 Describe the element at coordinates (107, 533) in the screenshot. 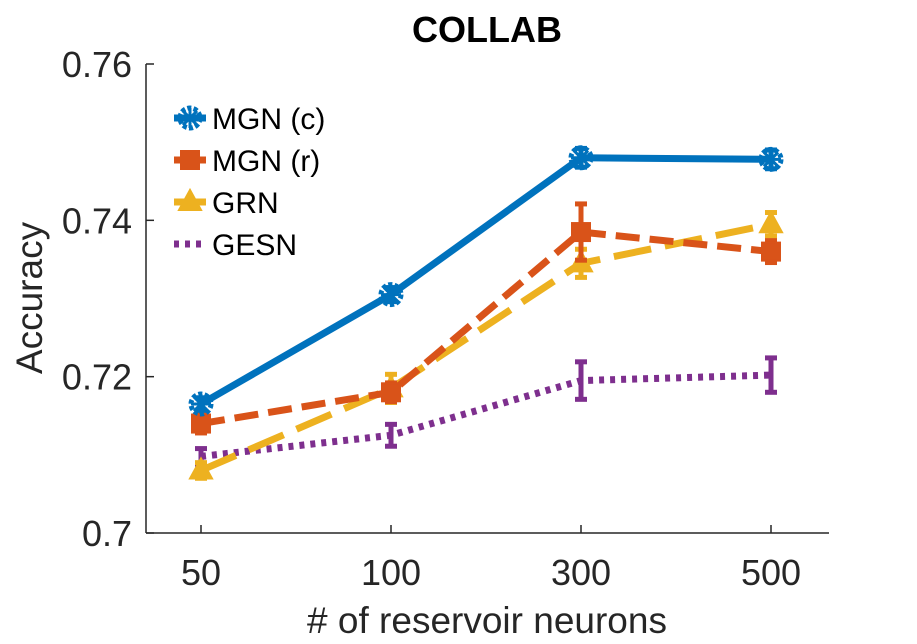

I see `y-tick-label: 0.7` at that location.